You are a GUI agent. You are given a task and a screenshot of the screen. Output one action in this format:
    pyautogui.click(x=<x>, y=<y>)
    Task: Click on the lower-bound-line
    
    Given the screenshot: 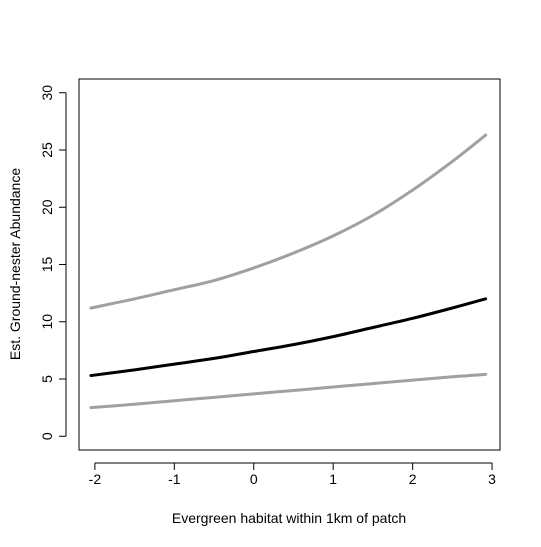 What is the action you would take?
    pyautogui.click(x=288, y=391)
    